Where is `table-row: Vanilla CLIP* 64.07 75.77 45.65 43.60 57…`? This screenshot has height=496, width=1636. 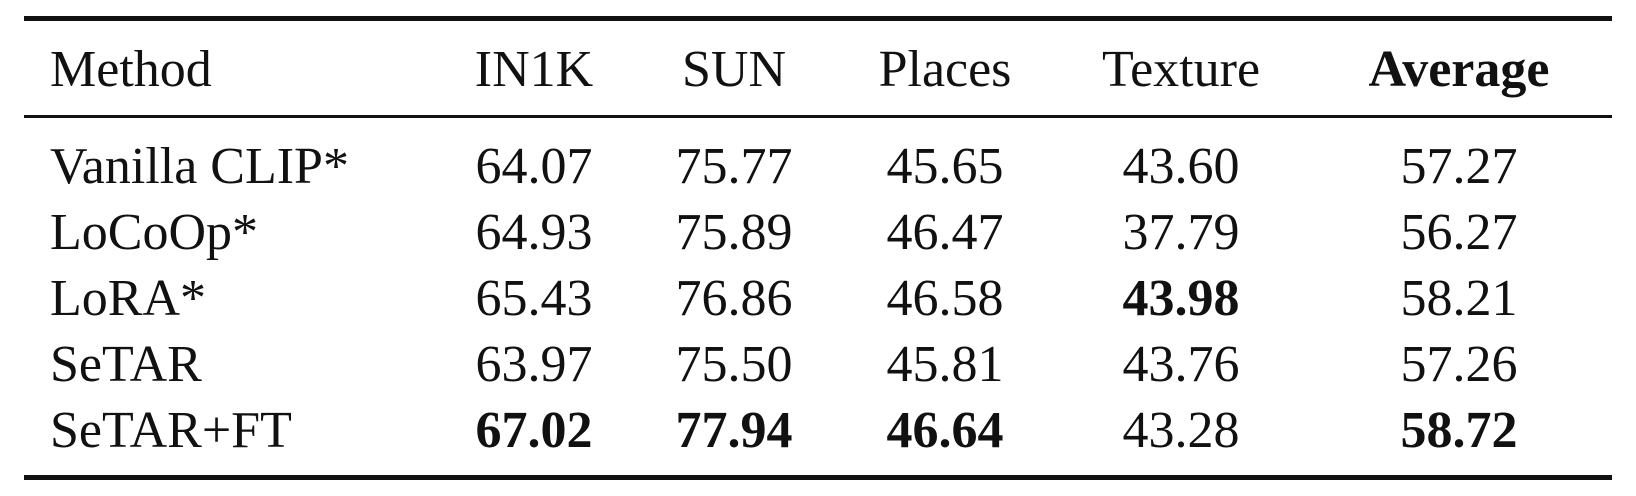 table-row: Vanilla CLIP* 64.07 75.77 45.65 43.60 57… is located at coordinates (818, 167).